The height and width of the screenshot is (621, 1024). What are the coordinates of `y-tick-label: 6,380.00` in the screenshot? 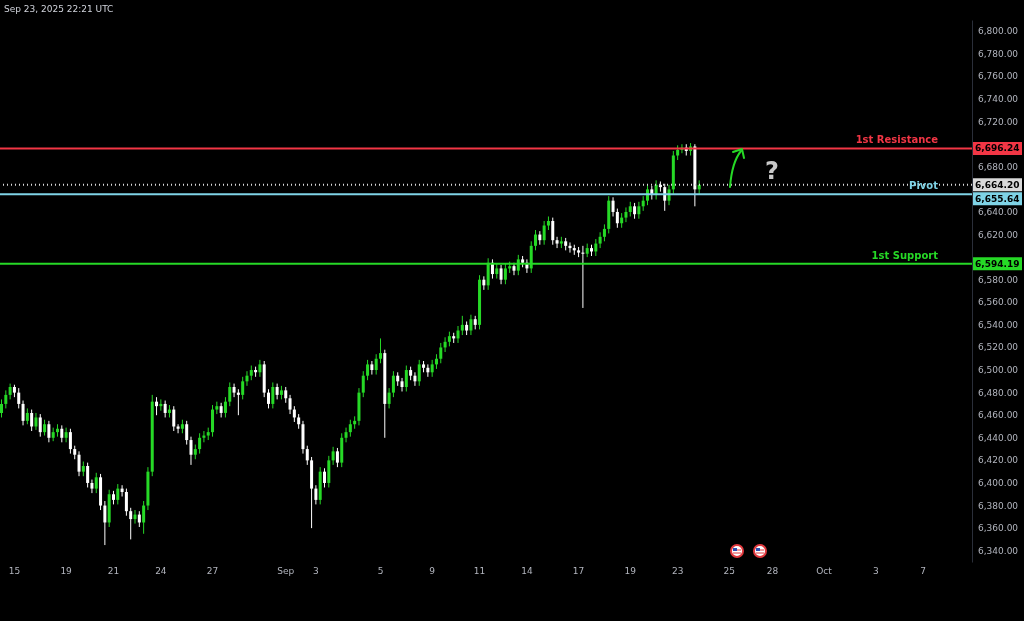 It's located at (998, 505).